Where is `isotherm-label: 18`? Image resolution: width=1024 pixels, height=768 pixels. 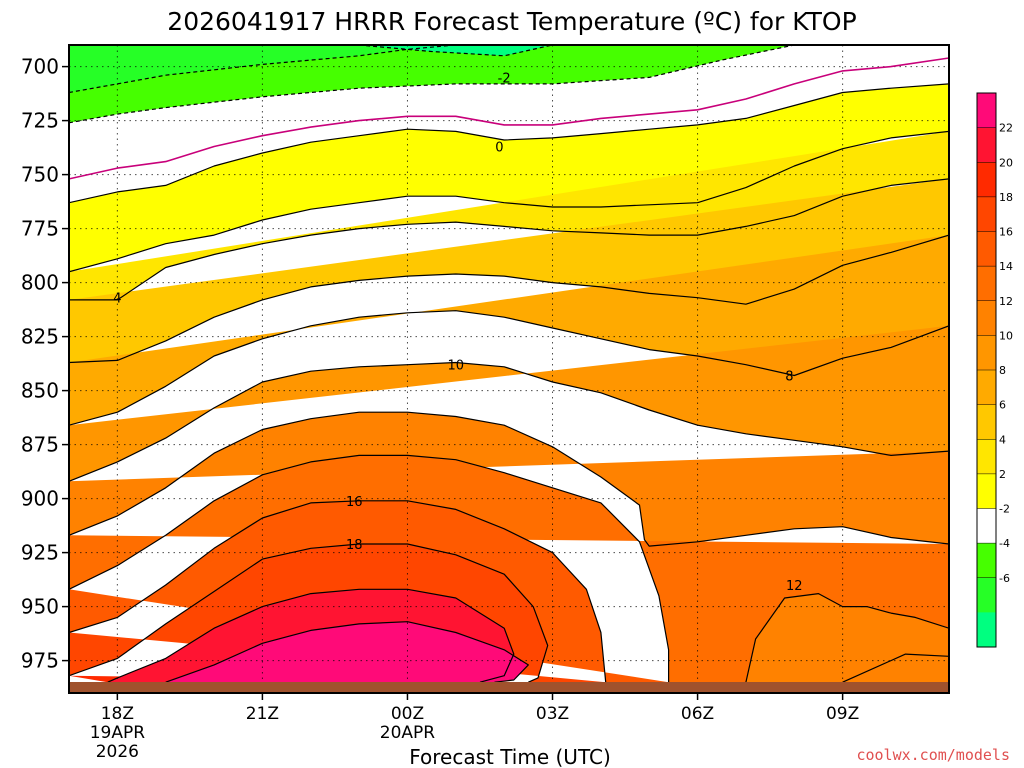 isotherm-label: 18 is located at coordinates (354, 545).